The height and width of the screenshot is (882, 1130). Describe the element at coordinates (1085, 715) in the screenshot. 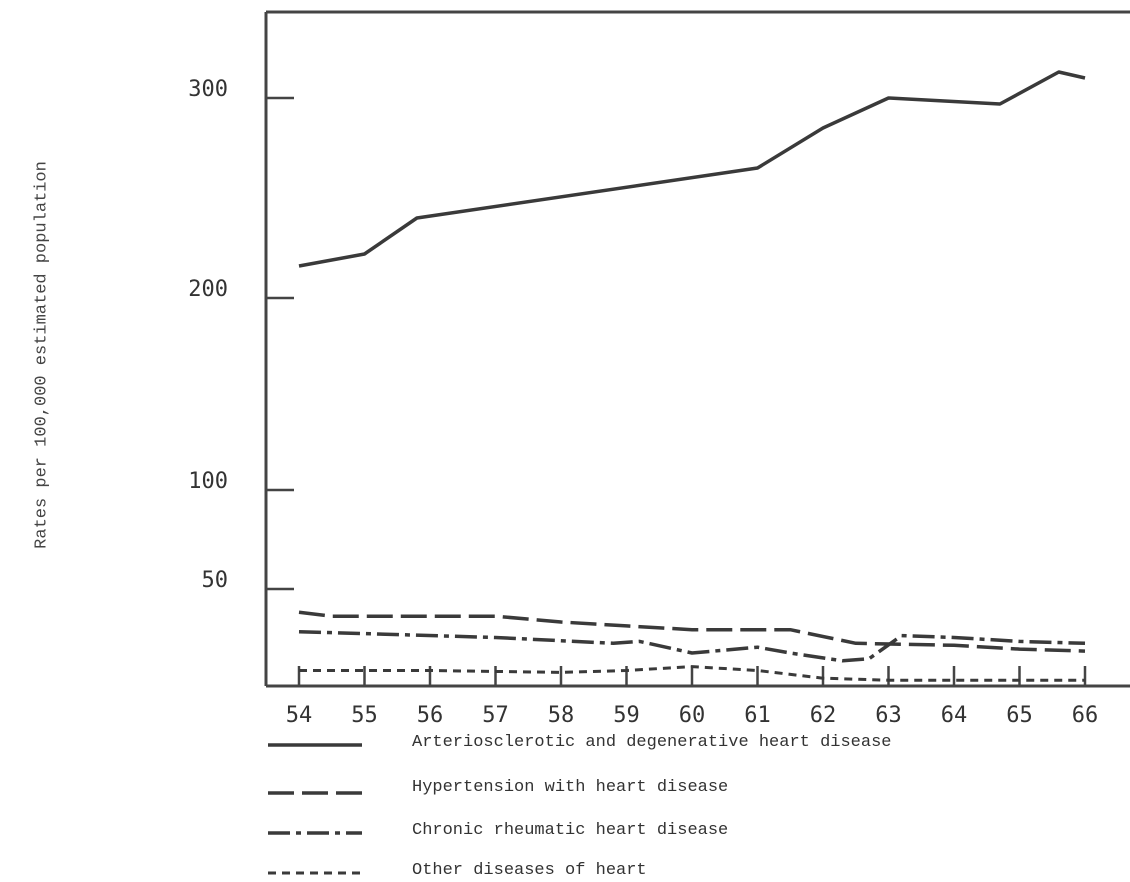

I see `x-tick-label: 66` at that location.